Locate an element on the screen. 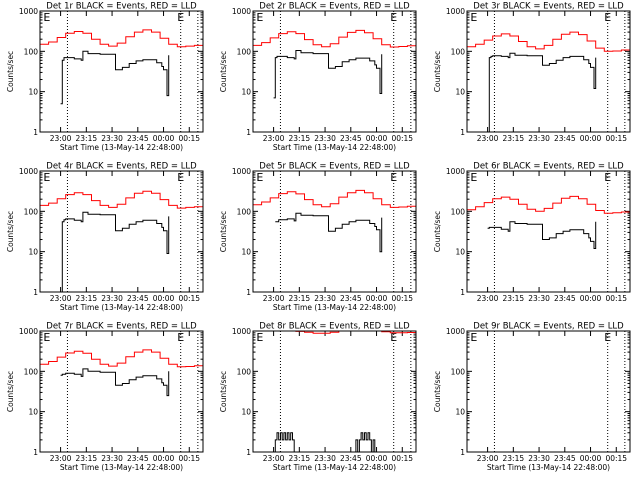 The width and height of the screenshot is (640, 480). panel-title: Det 6r BLACK = Events, RED = LLD is located at coordinates (548, 167).